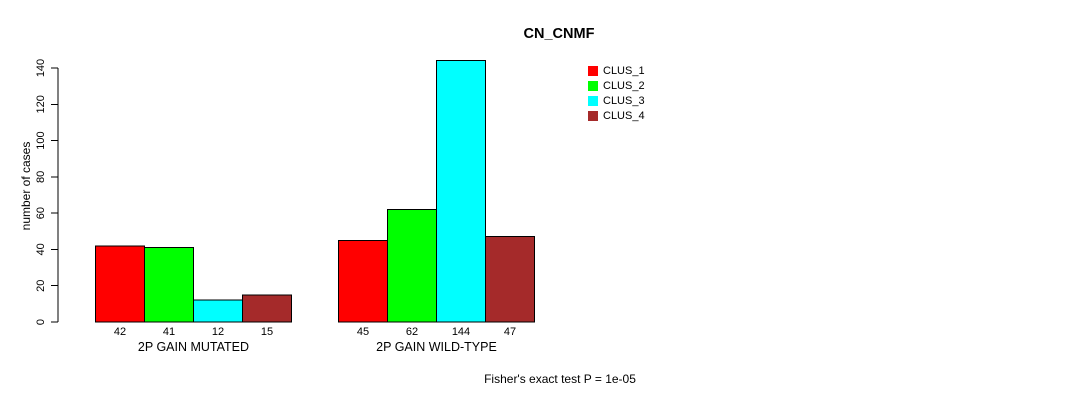 This screenshot has width=1090, height=400. Describe the element at coordinates (41, 286) in the screenshot. I see `y-tick-label: 20` at that location.